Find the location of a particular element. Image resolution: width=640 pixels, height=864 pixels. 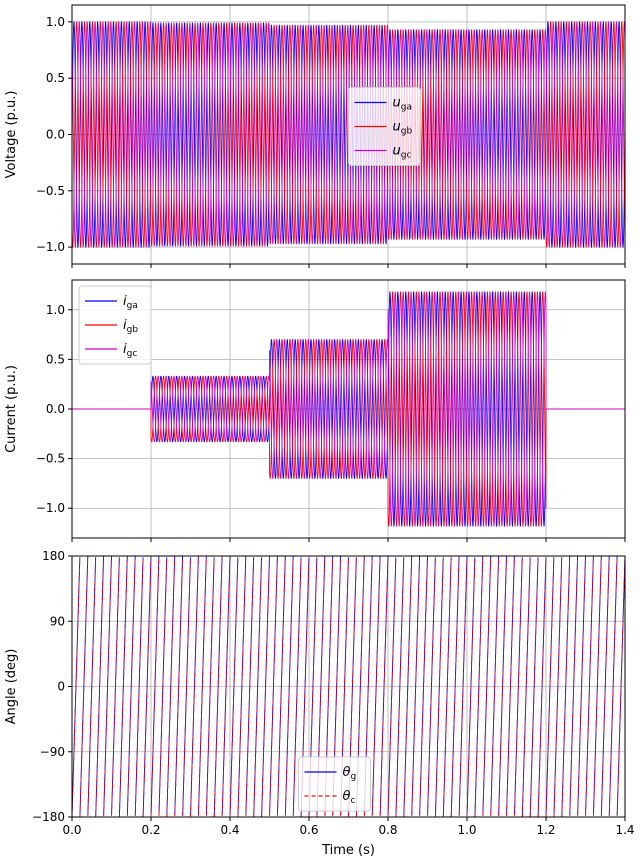

legend-label-u-ga: uga is located at coordinates (402, 104).